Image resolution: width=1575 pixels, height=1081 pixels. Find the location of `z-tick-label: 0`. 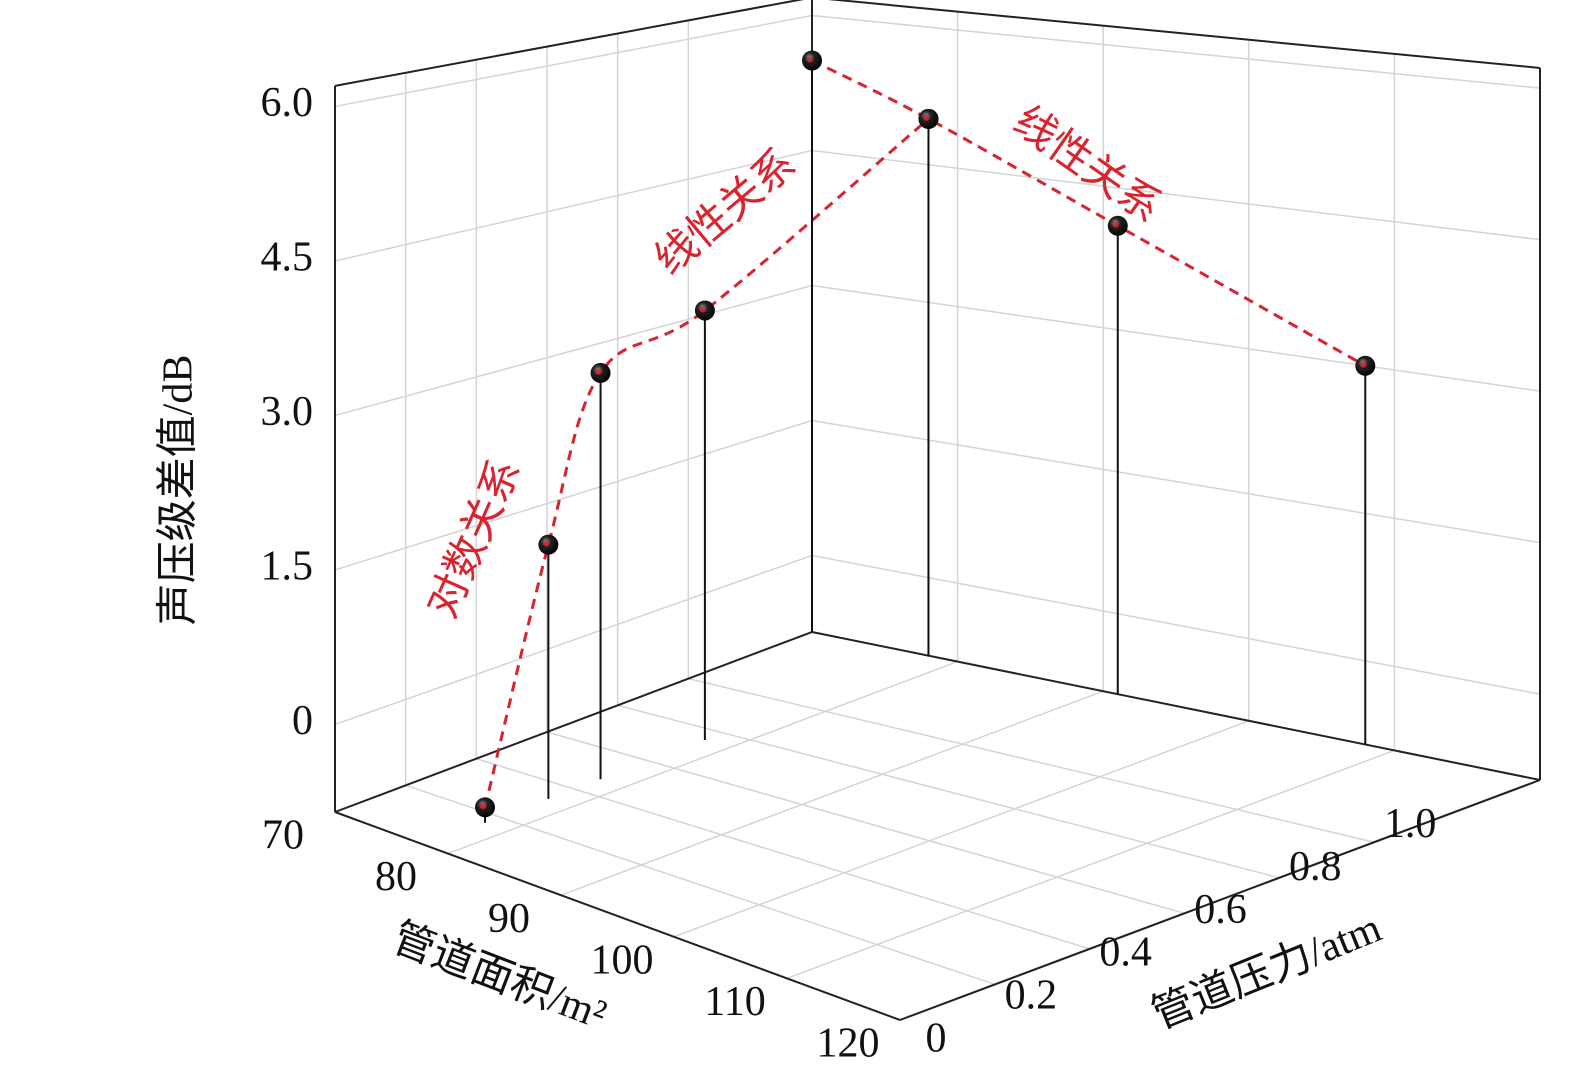

z-tick-label: 0 is located at coordinates (302, 721).